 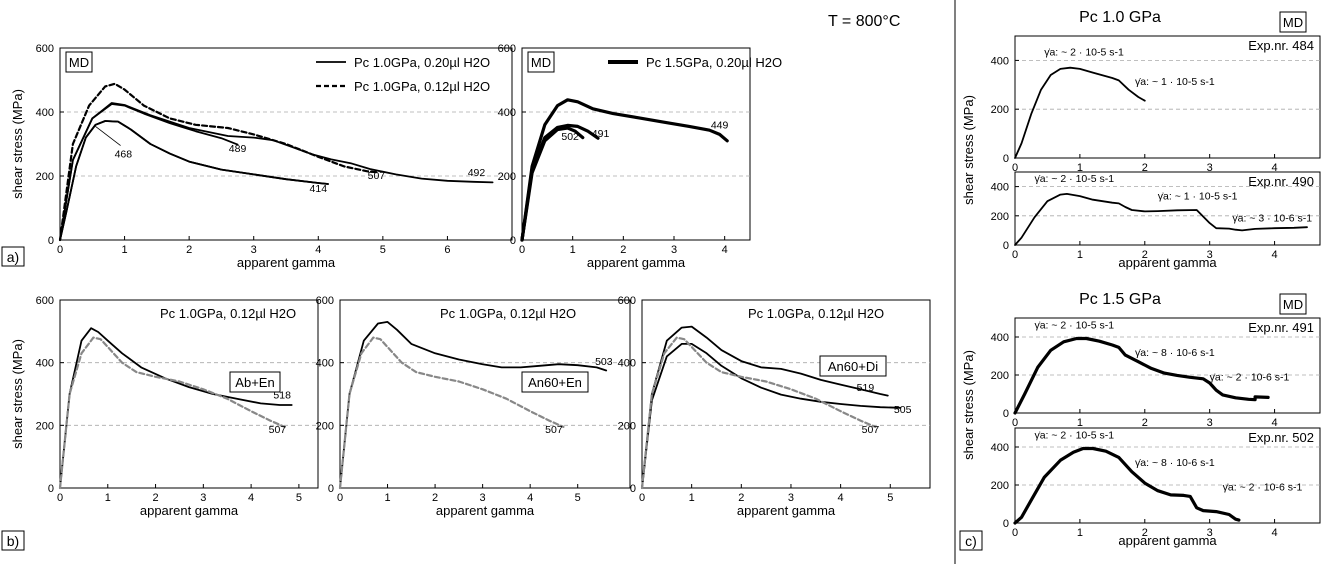 I want to click on series-label-468: 468, so click(x=124, y=155).